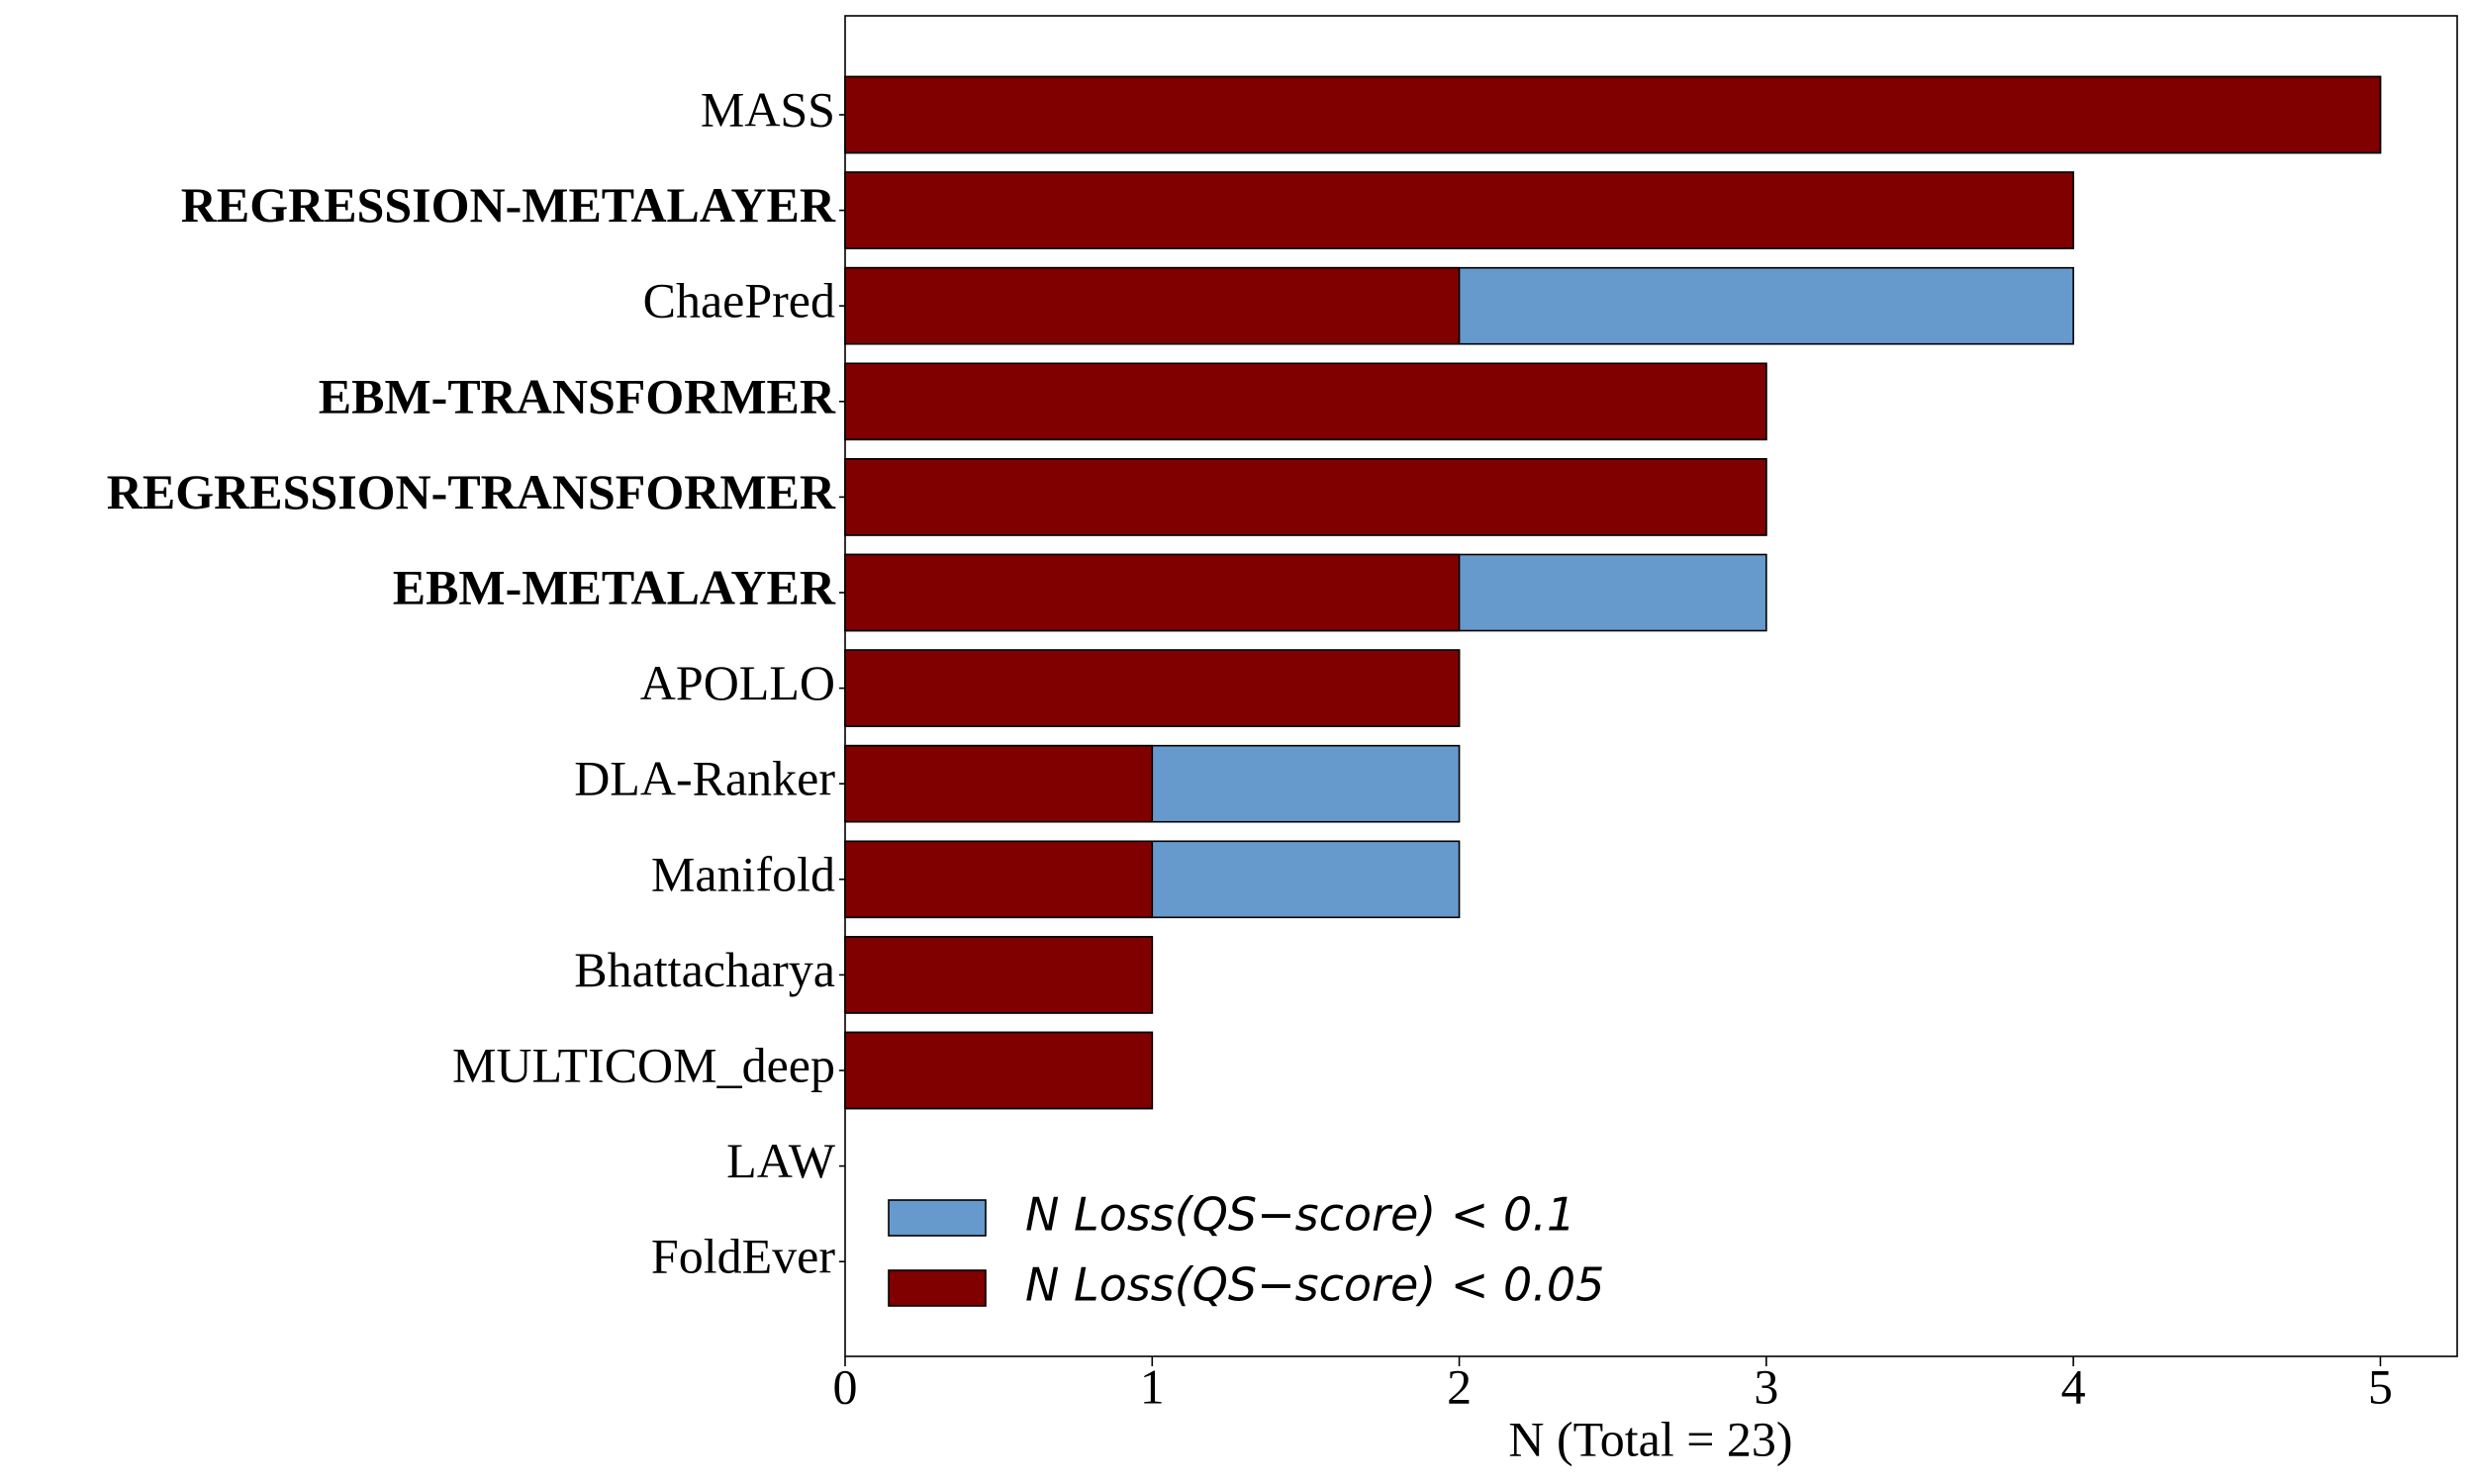 This screenshot has width=2474, height=1484. I want to click on y-tick-label: EBM-TRANSFORMER, so click(577, 395).